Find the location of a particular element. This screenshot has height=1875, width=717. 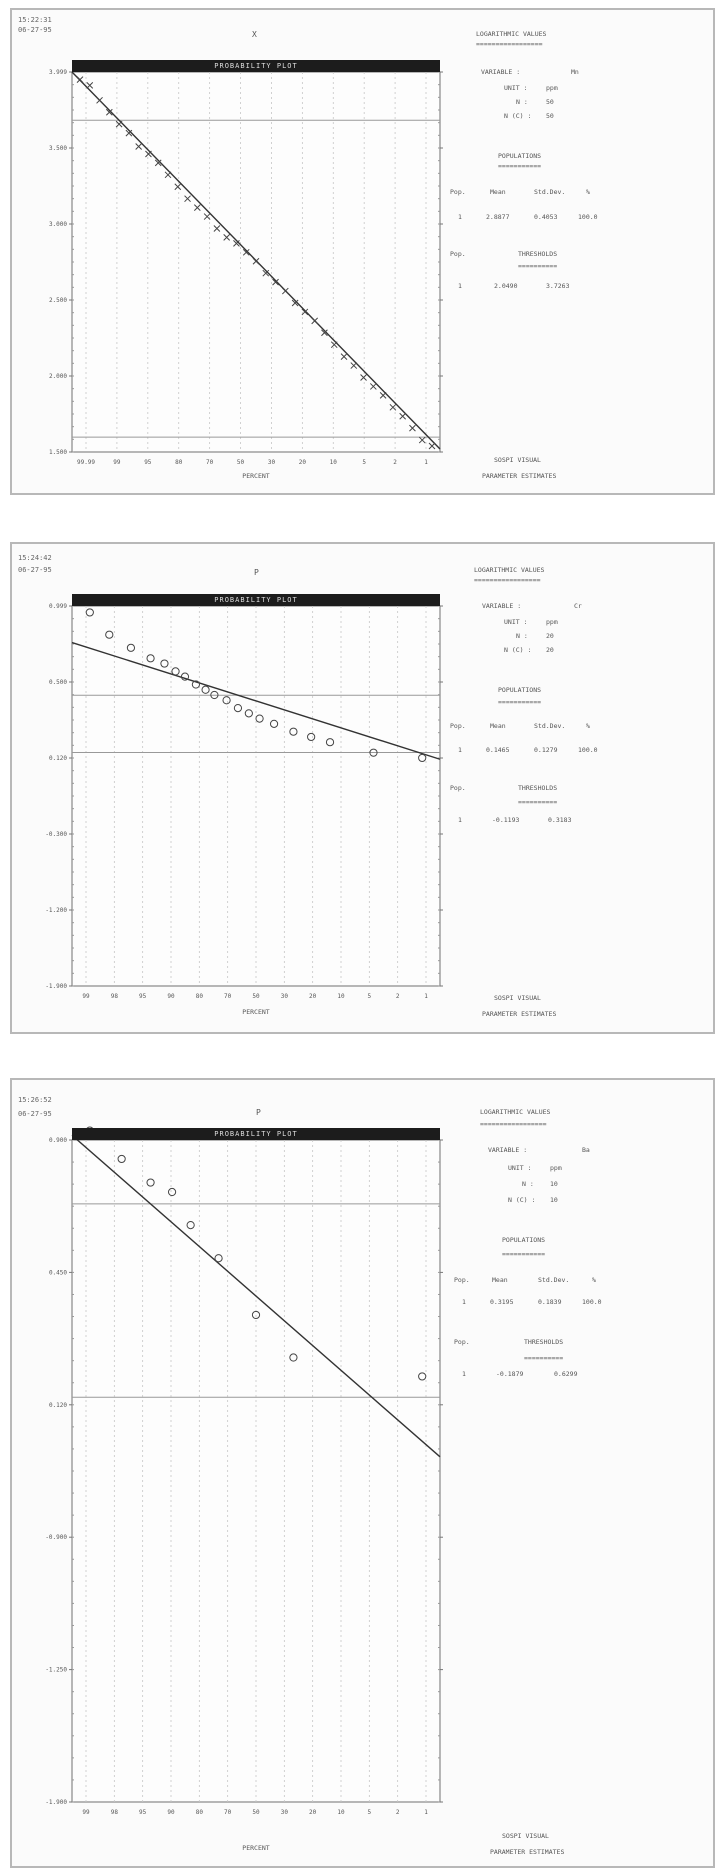

x-tick-label: 50 is located at coordinates (256, 996).